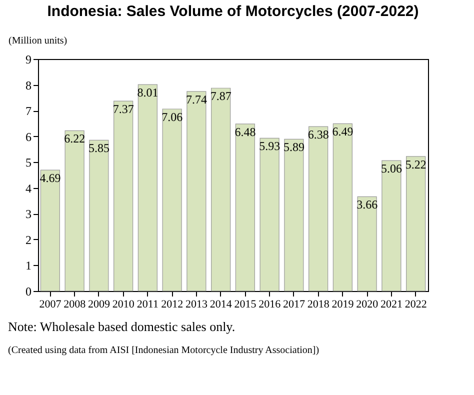 The width and height of the screenshot is (474, 395). Describe the element at coordinates (318, 135) in the screenshot. I see `data-label: 6.38` at that location.